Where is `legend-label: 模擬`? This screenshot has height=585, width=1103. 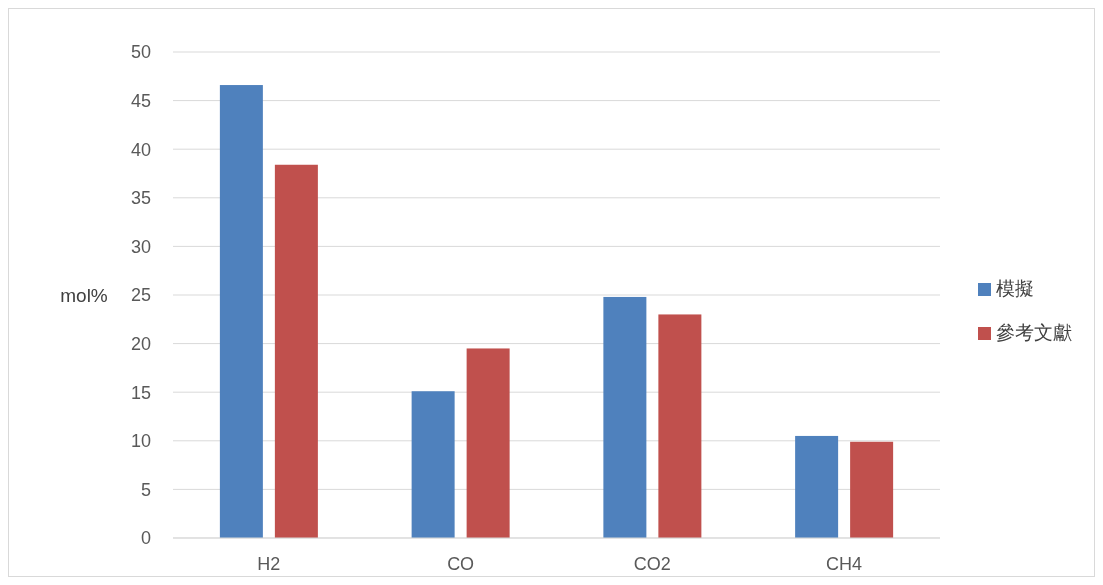
legend-label: 模擬 is located at coordinates (1015, 288).